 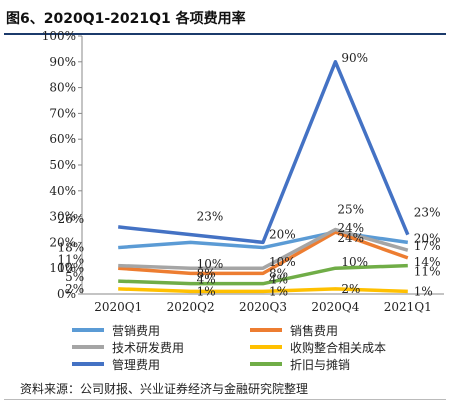 I want to click on data-label: 26%, so click(x=71, y=219).